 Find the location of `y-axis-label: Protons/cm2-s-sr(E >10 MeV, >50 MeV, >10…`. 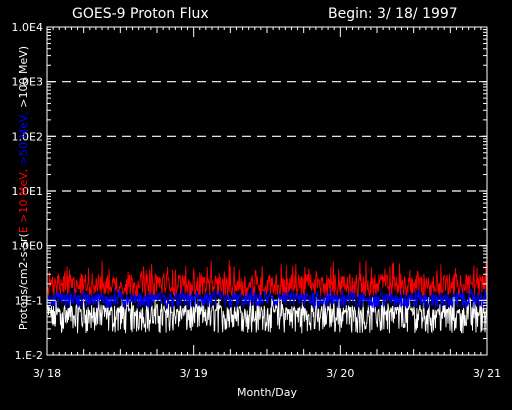

y-axis-label: Protons/cm2-s-sr(E >10 MeV, >50 MeV, >10… is located at coordinates (23, 188).